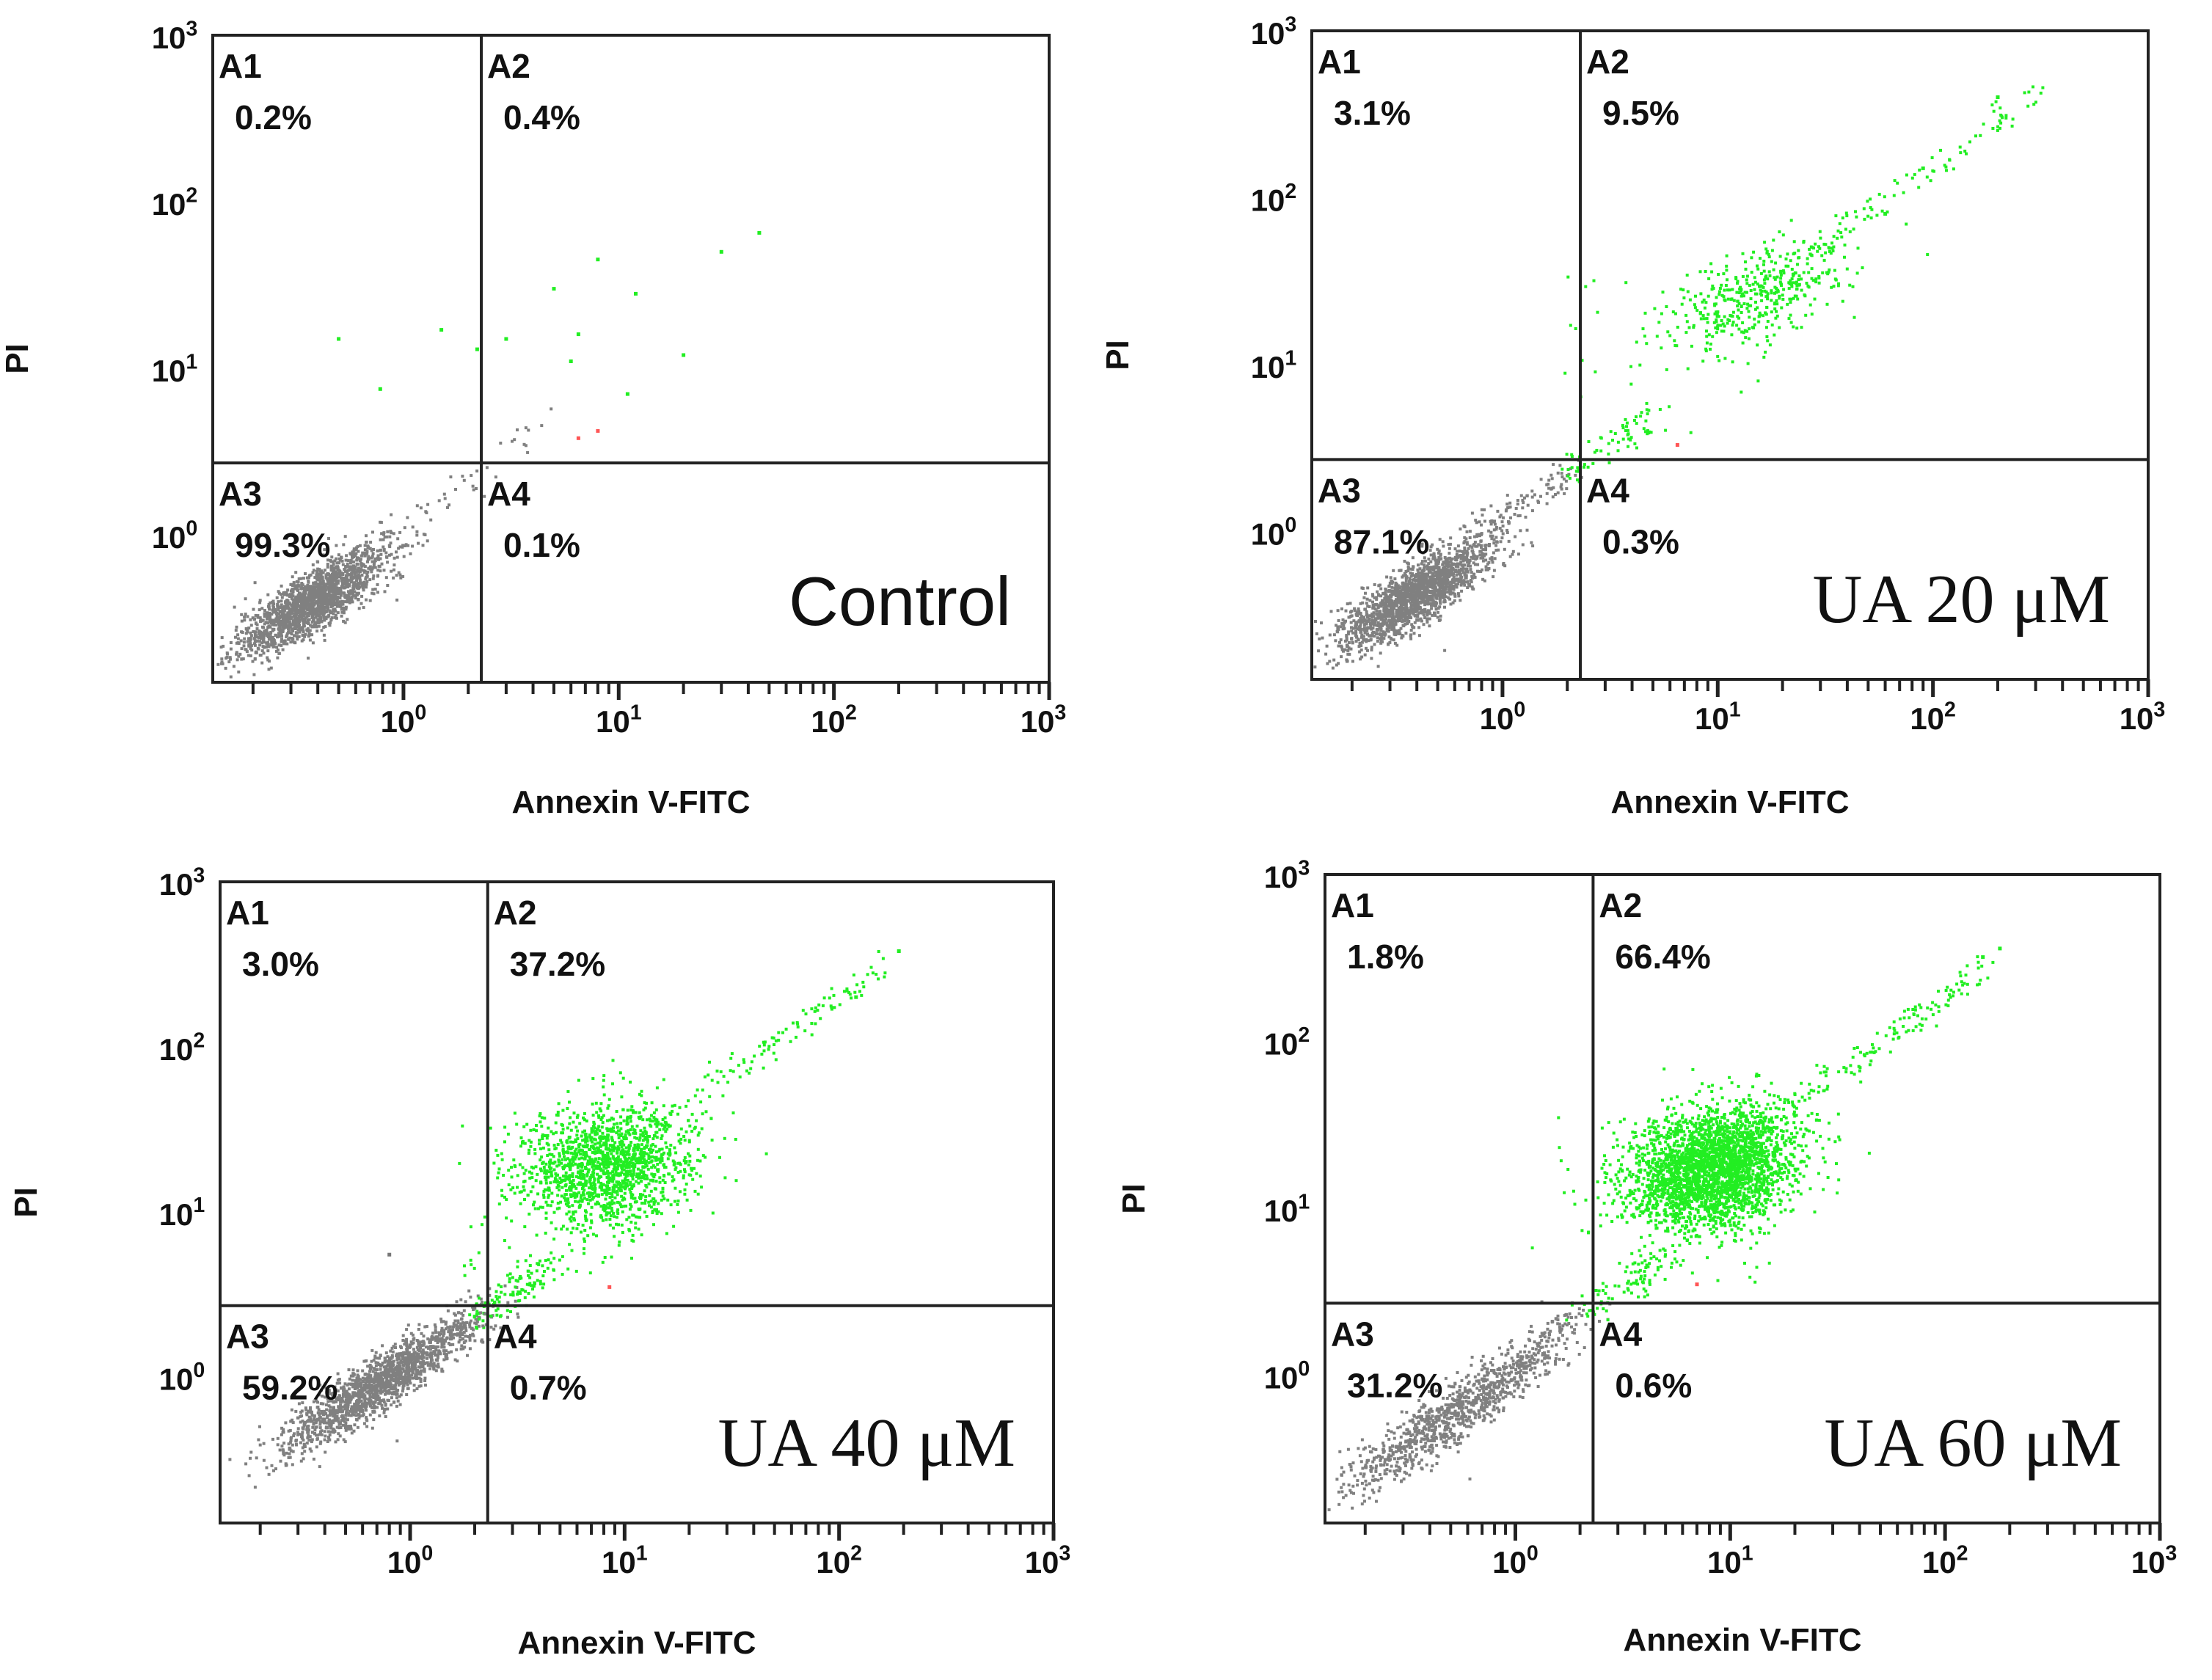  Describe the element at coordinates (1372, 113) in the screenshot. I see `quadrant-percent-a1: 3.1%` at that location.